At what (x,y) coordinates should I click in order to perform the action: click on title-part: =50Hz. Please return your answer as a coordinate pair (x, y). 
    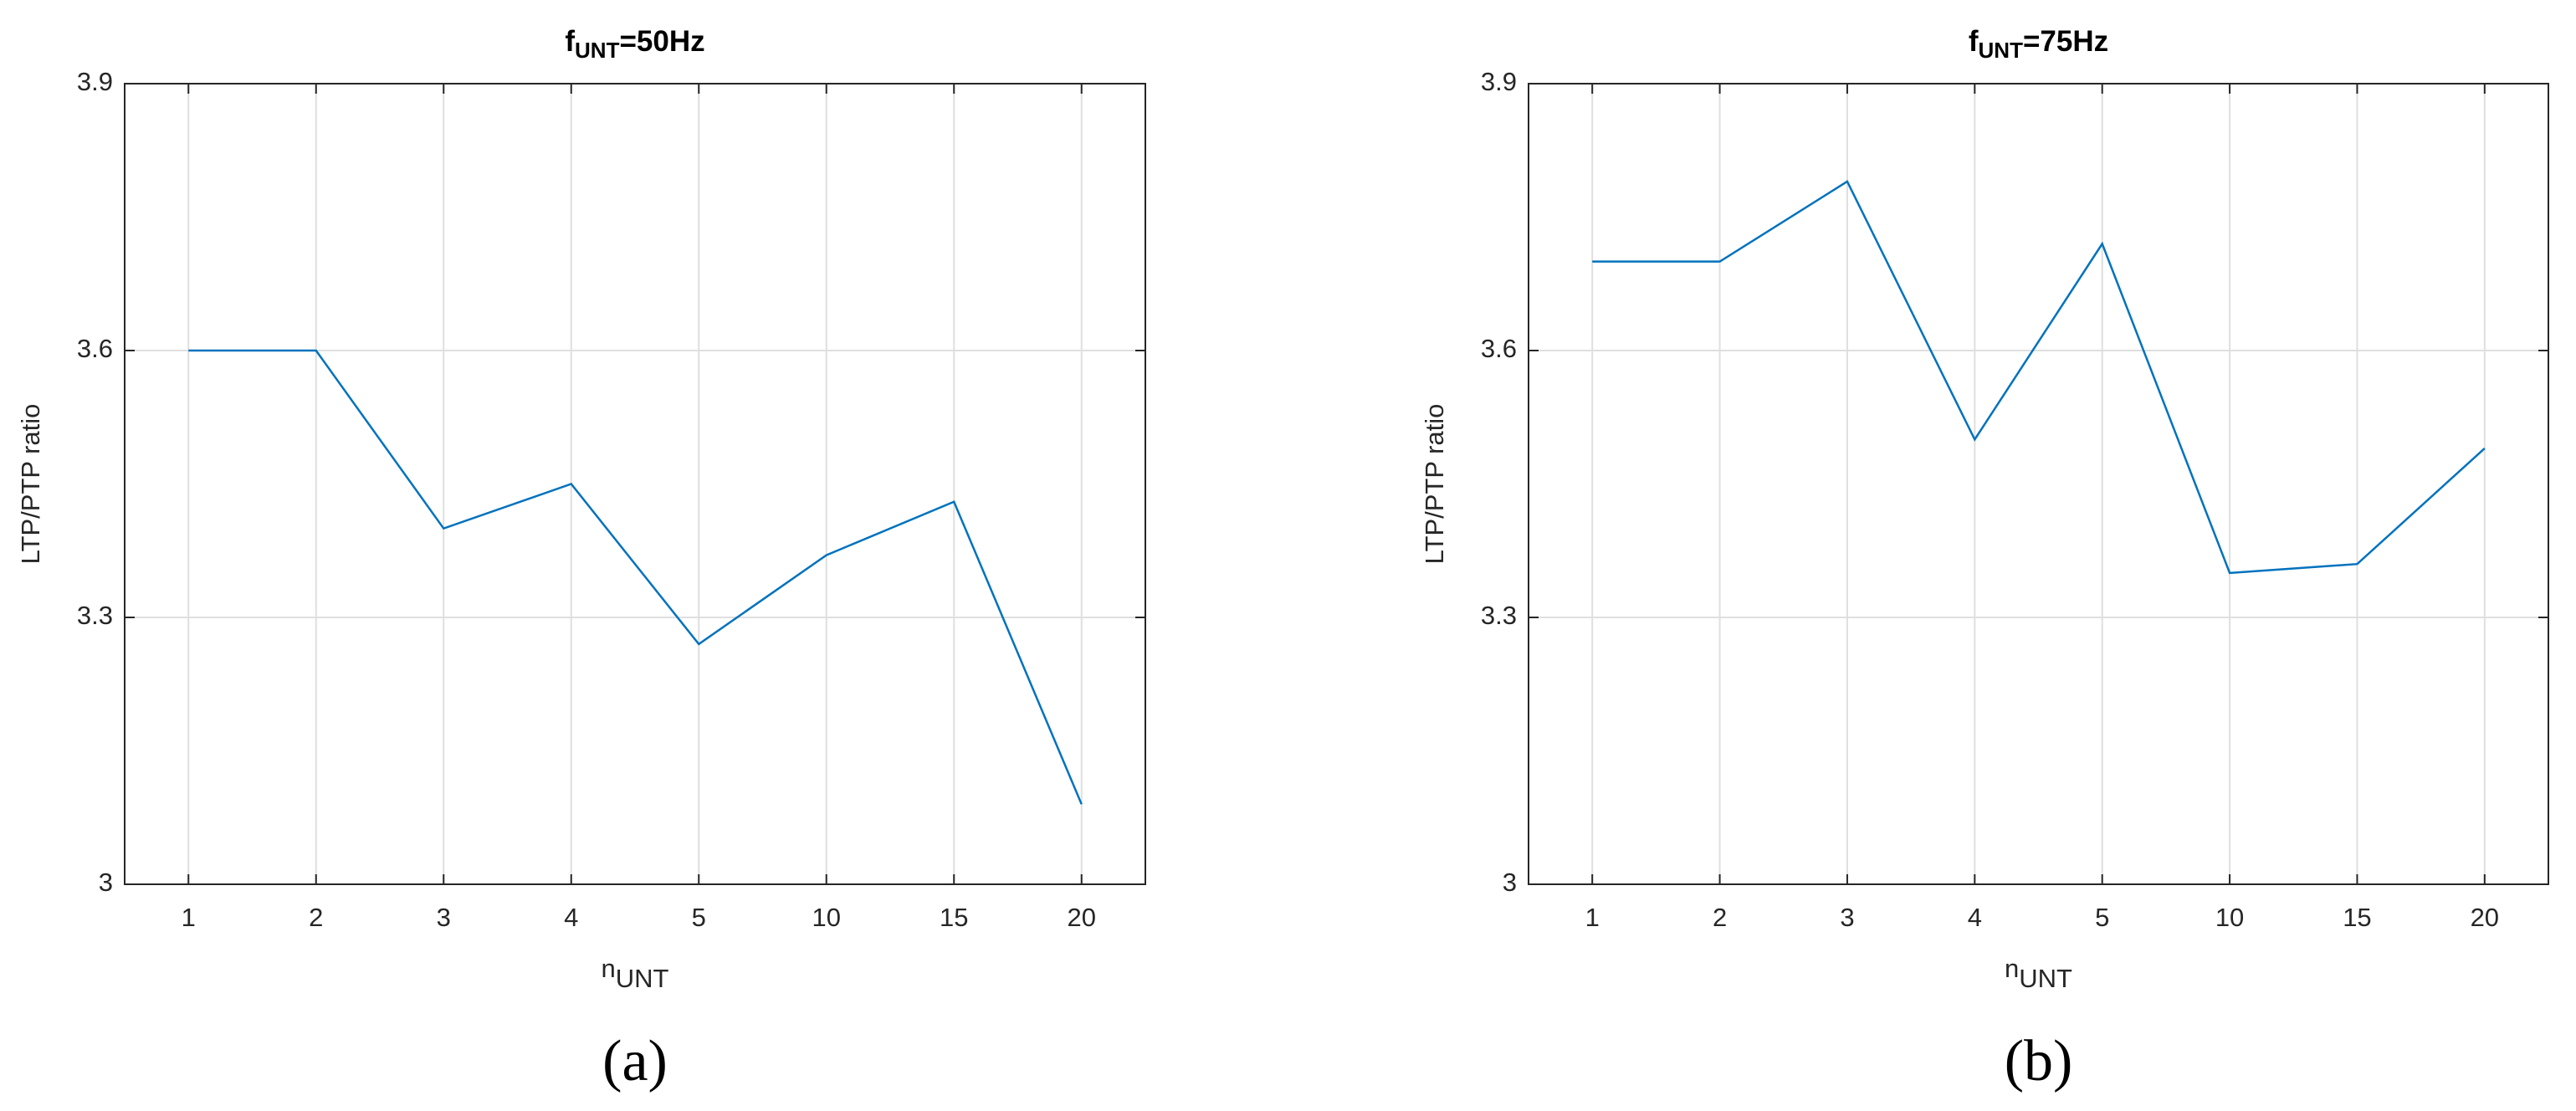
    Looking at the image, I should click on (662, 41).